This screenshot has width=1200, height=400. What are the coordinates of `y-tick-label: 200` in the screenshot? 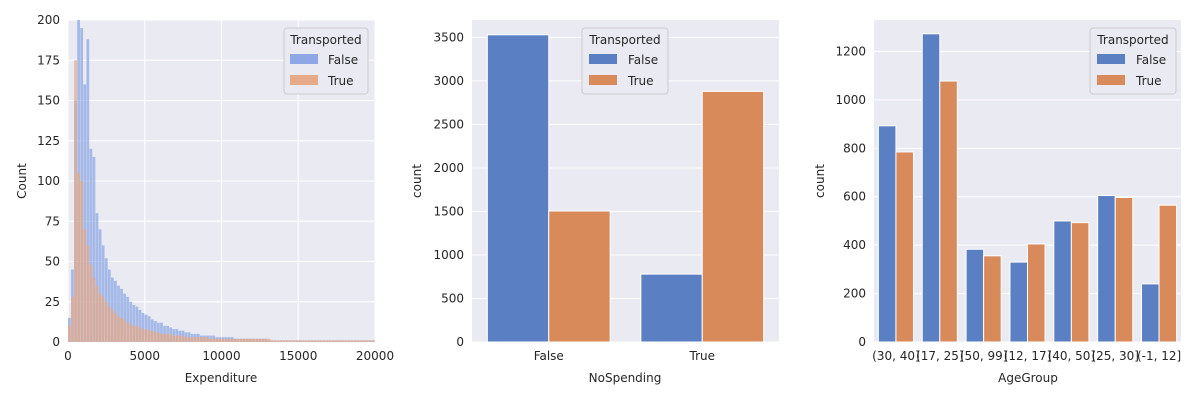 It's located at (854, 294).